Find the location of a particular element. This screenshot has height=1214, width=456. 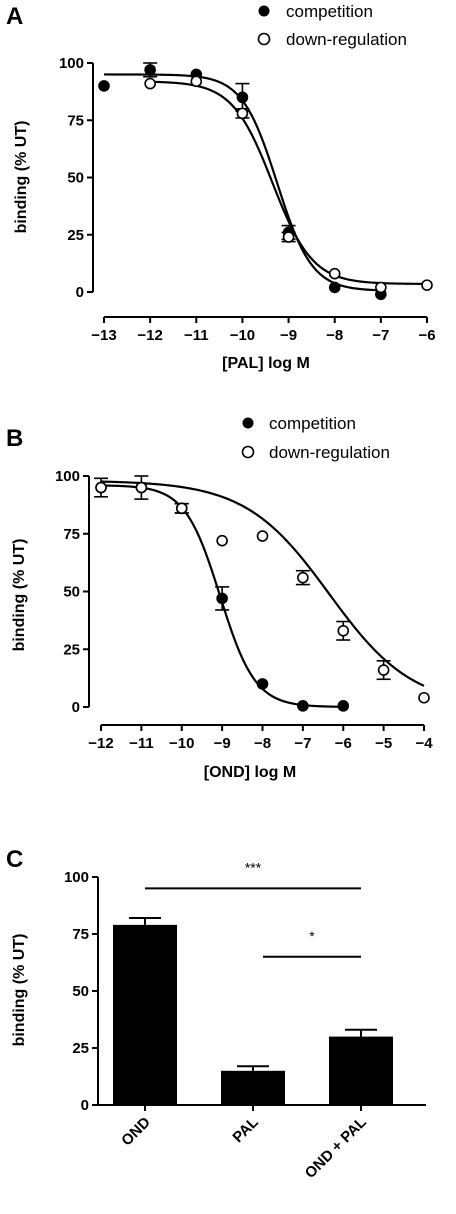

x-category-label: PAL is located at coordinates (245, 1130).